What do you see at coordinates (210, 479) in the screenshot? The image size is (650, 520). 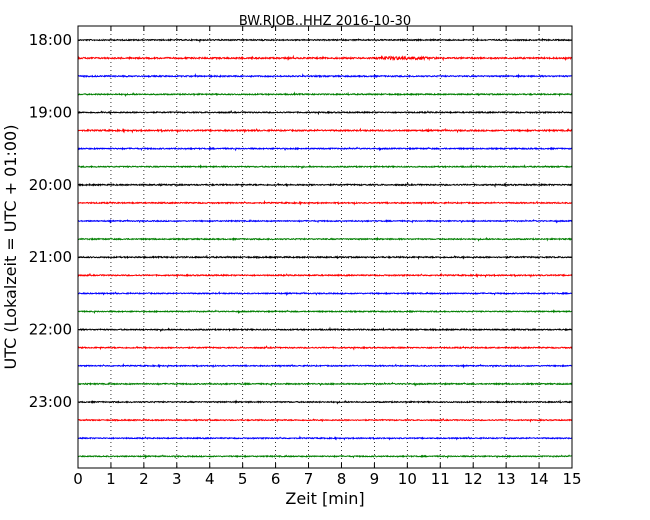 I see `x-tick-label: 4` at bounding box center [210, 479].